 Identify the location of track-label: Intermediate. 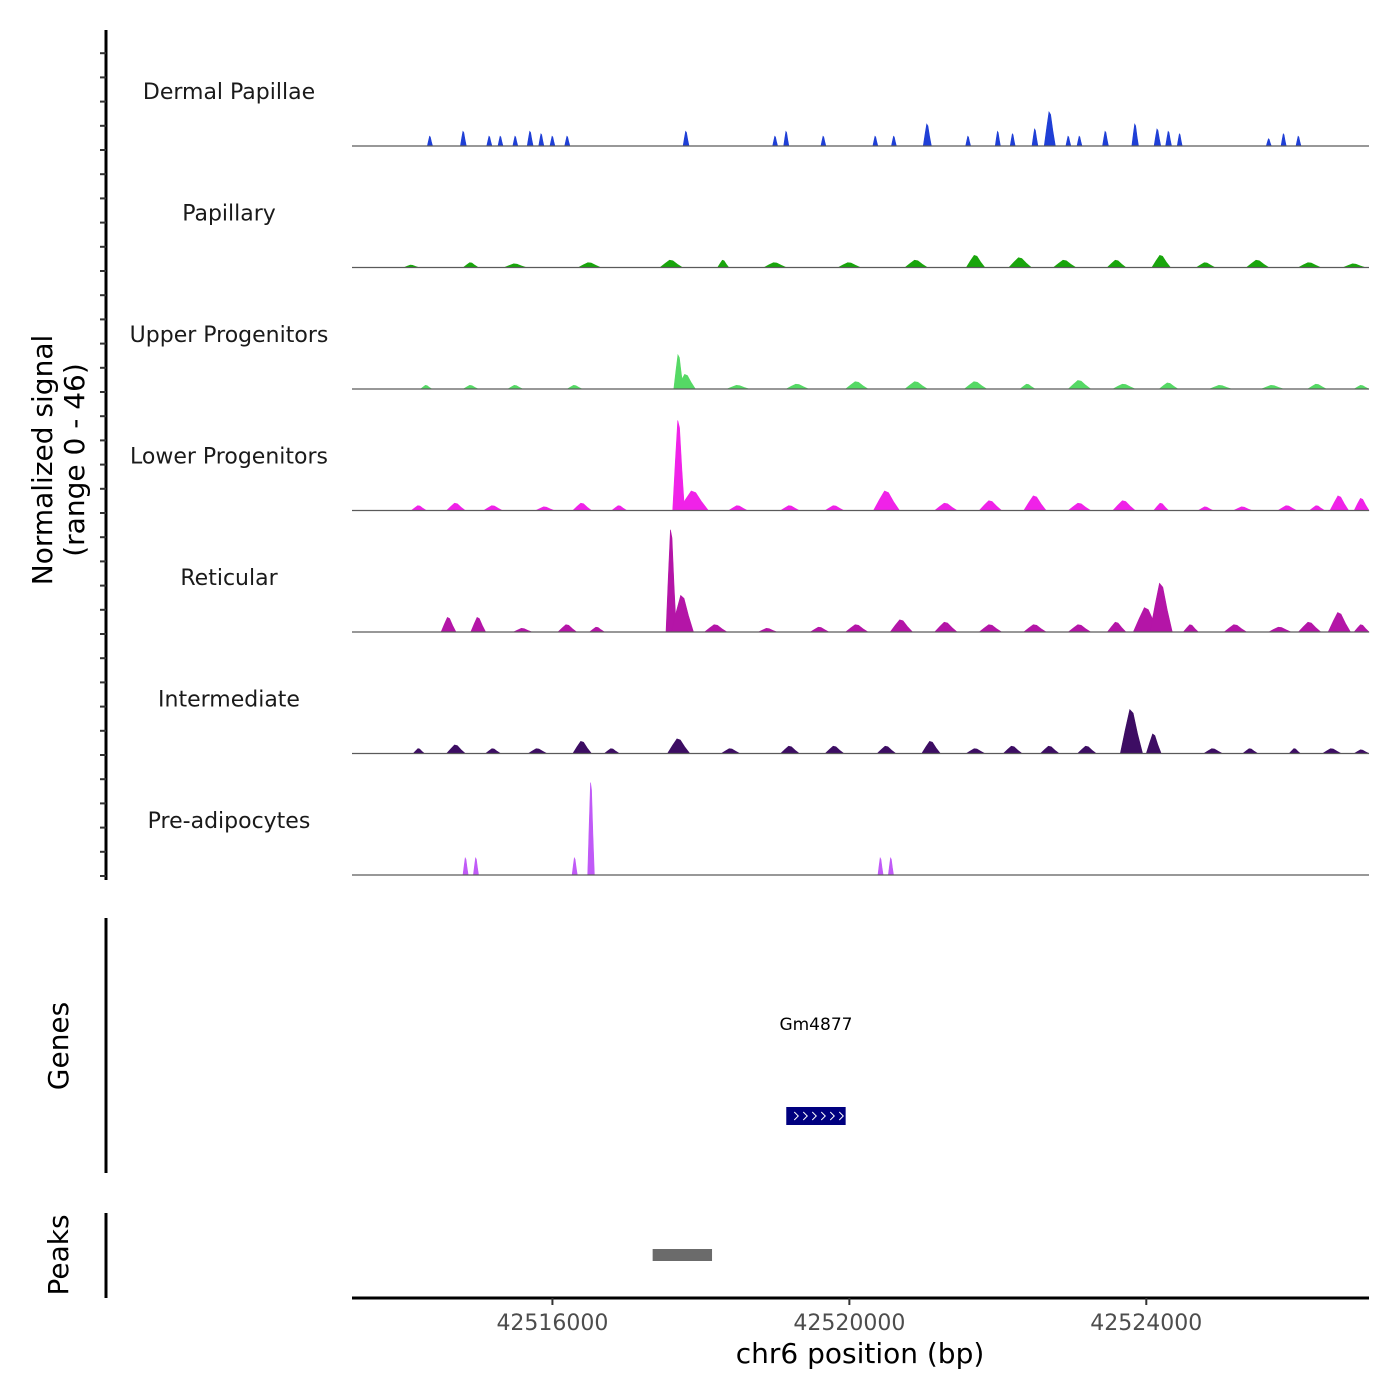
(229, 700).